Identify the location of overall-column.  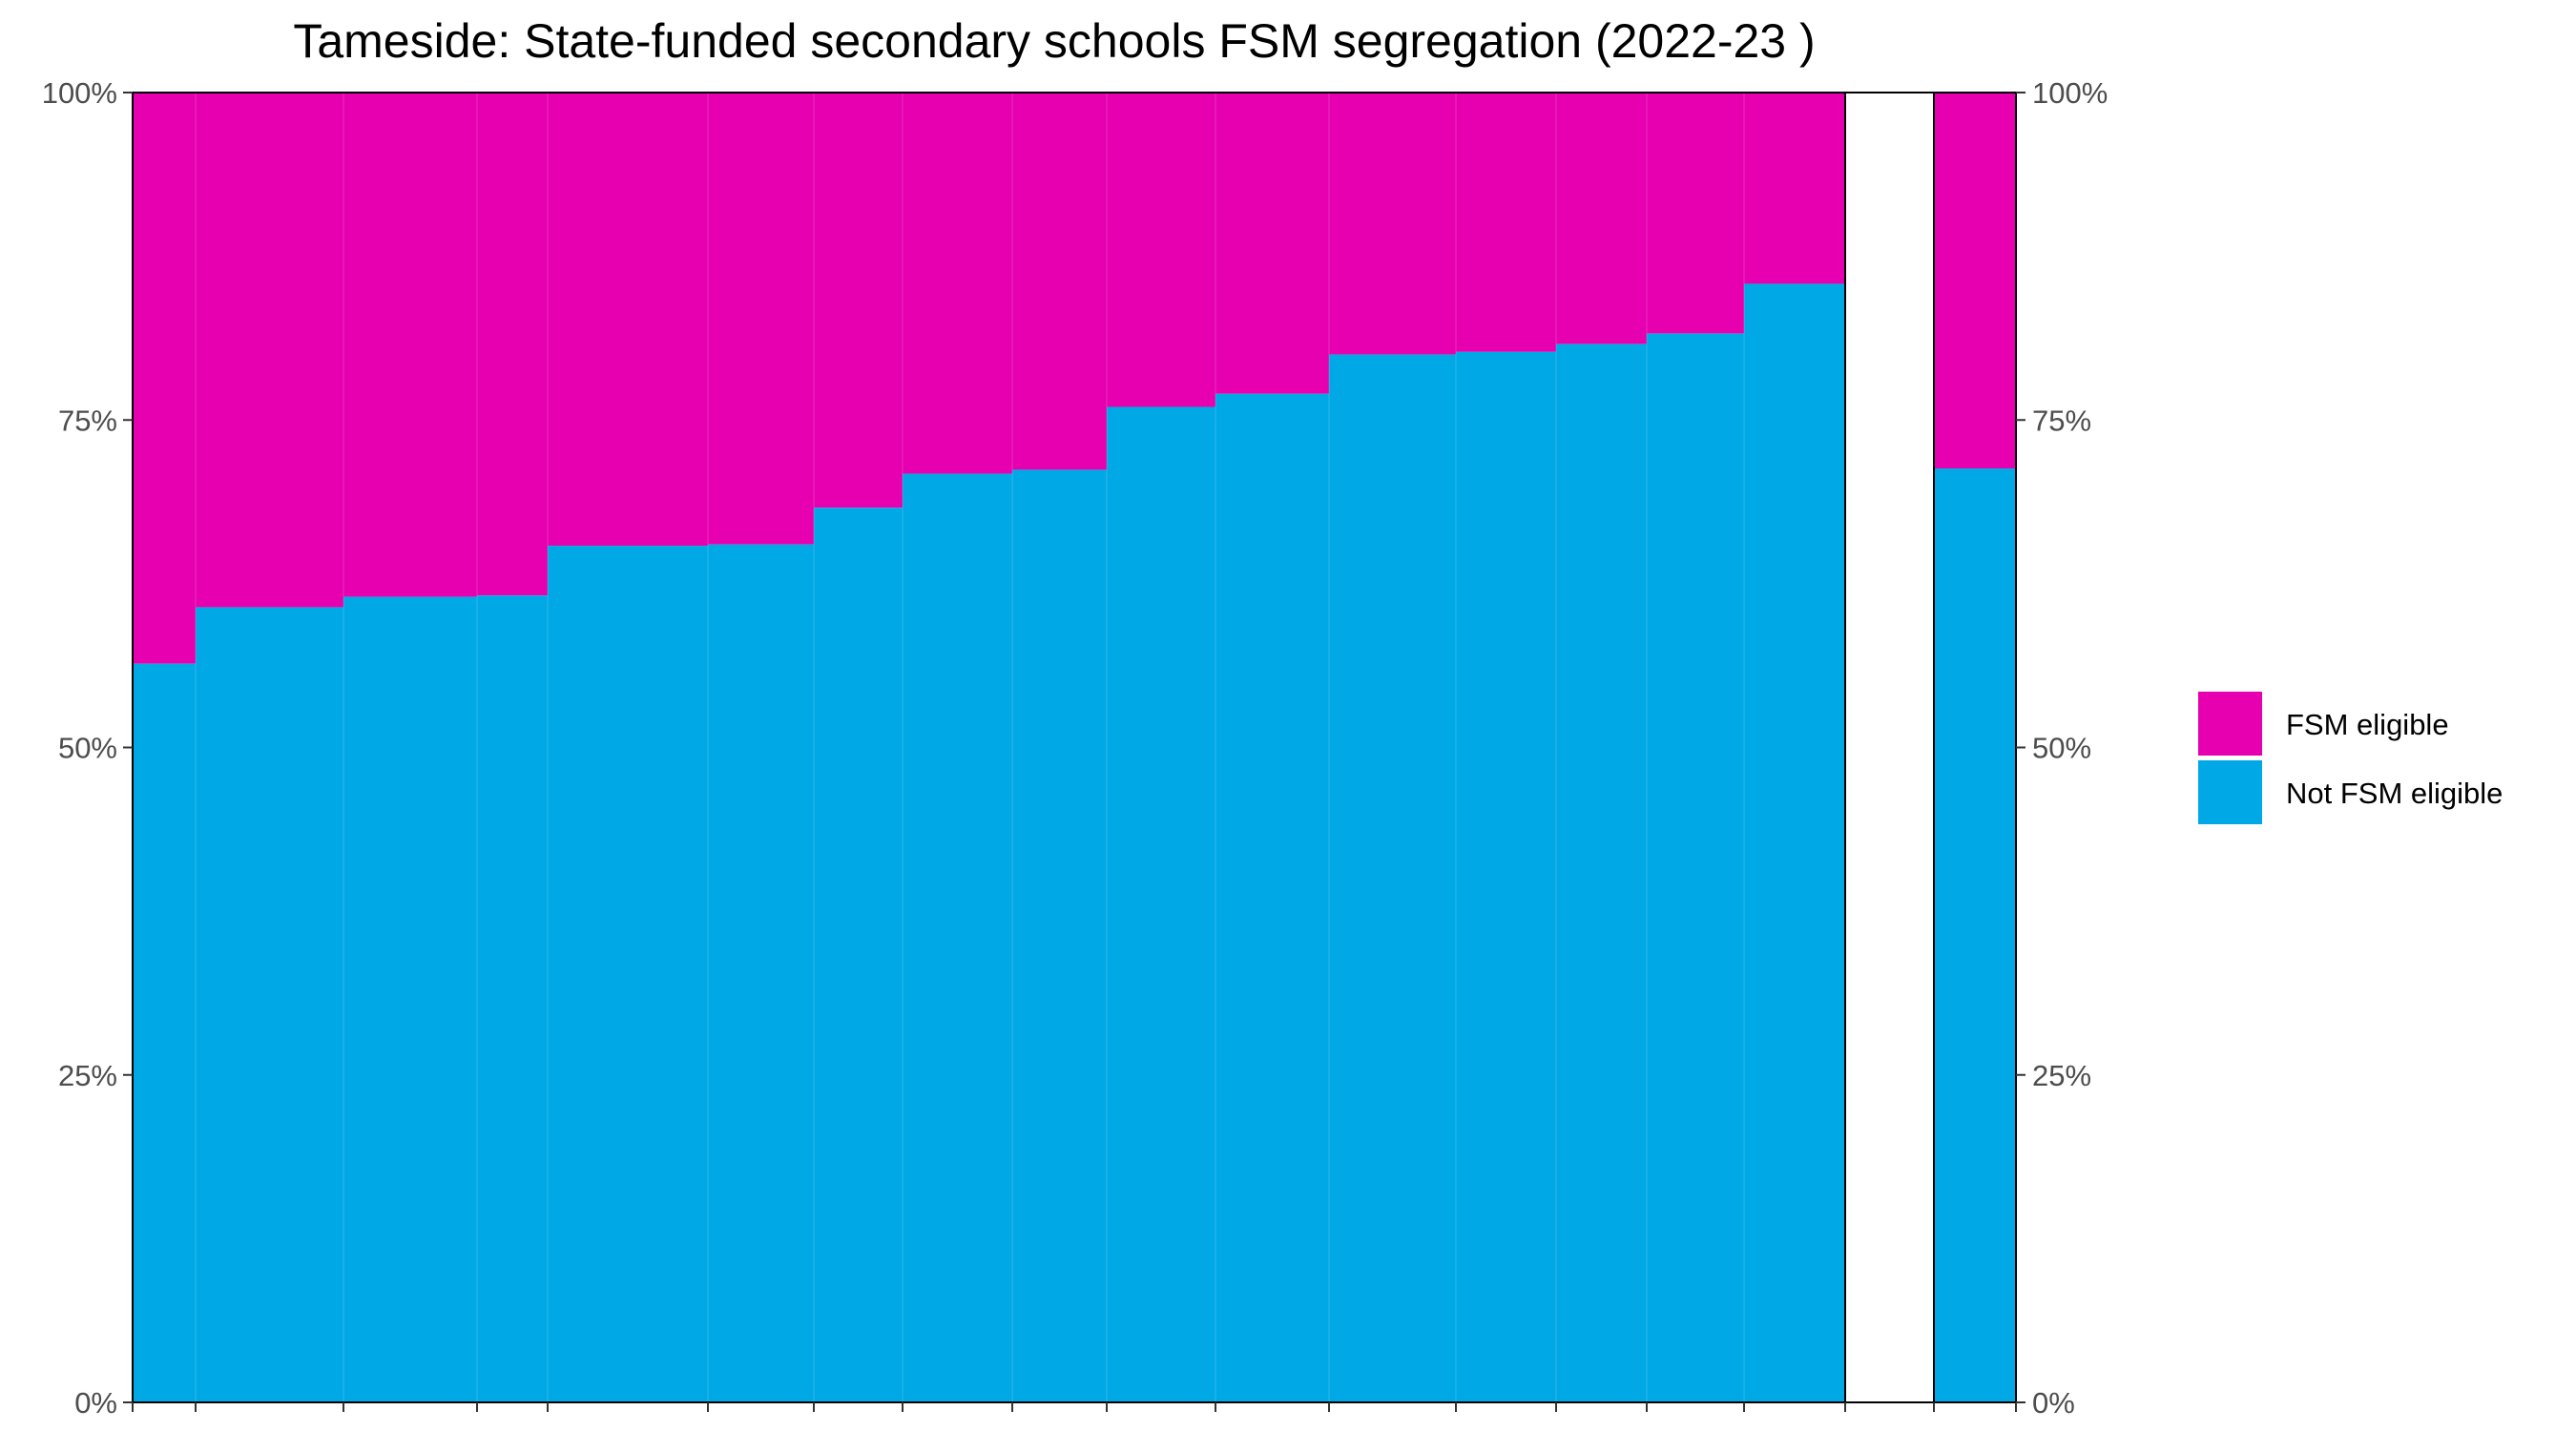
(1975, 747).